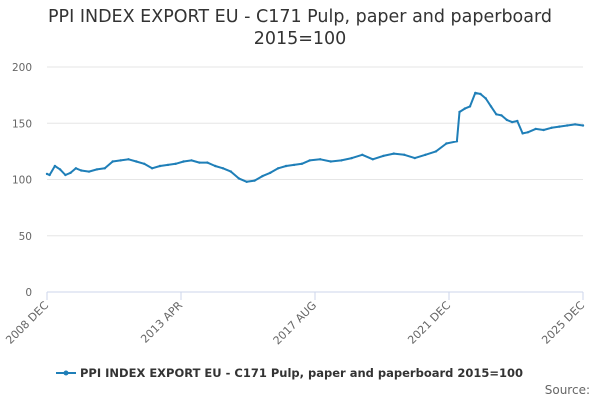  Describe the element at coordinates (27, 323) in the screenshot. I see `x-tick-label-0: 2008 DEC` at that location.